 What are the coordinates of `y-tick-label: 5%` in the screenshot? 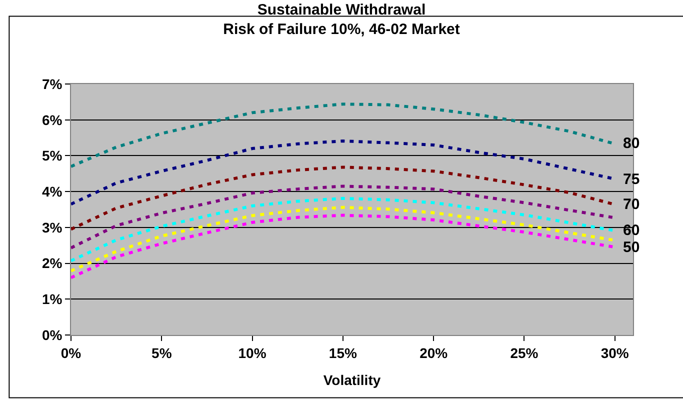 It's located at (52, 156).